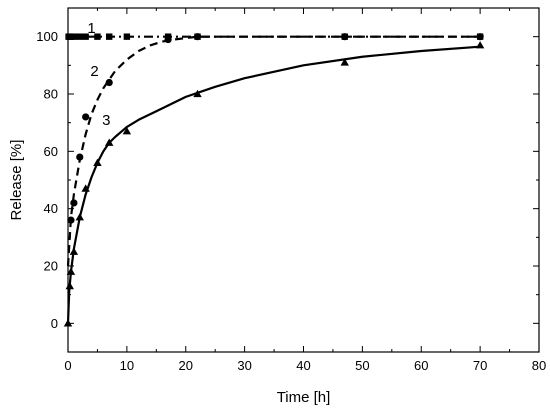 The height and width of the screenshot is (411, 550). I want to click on x-tick-label: 0, so click(67, 365).